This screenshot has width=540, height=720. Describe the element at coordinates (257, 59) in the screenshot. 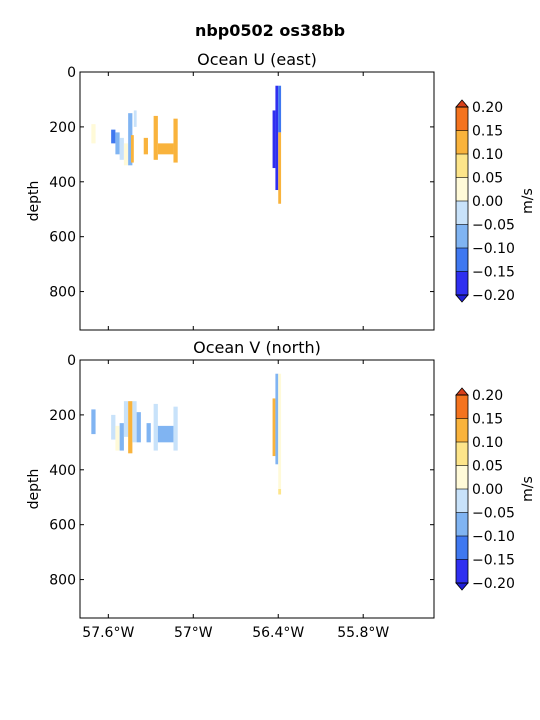

I see `plot-title: Ocean U (east)` at that location.